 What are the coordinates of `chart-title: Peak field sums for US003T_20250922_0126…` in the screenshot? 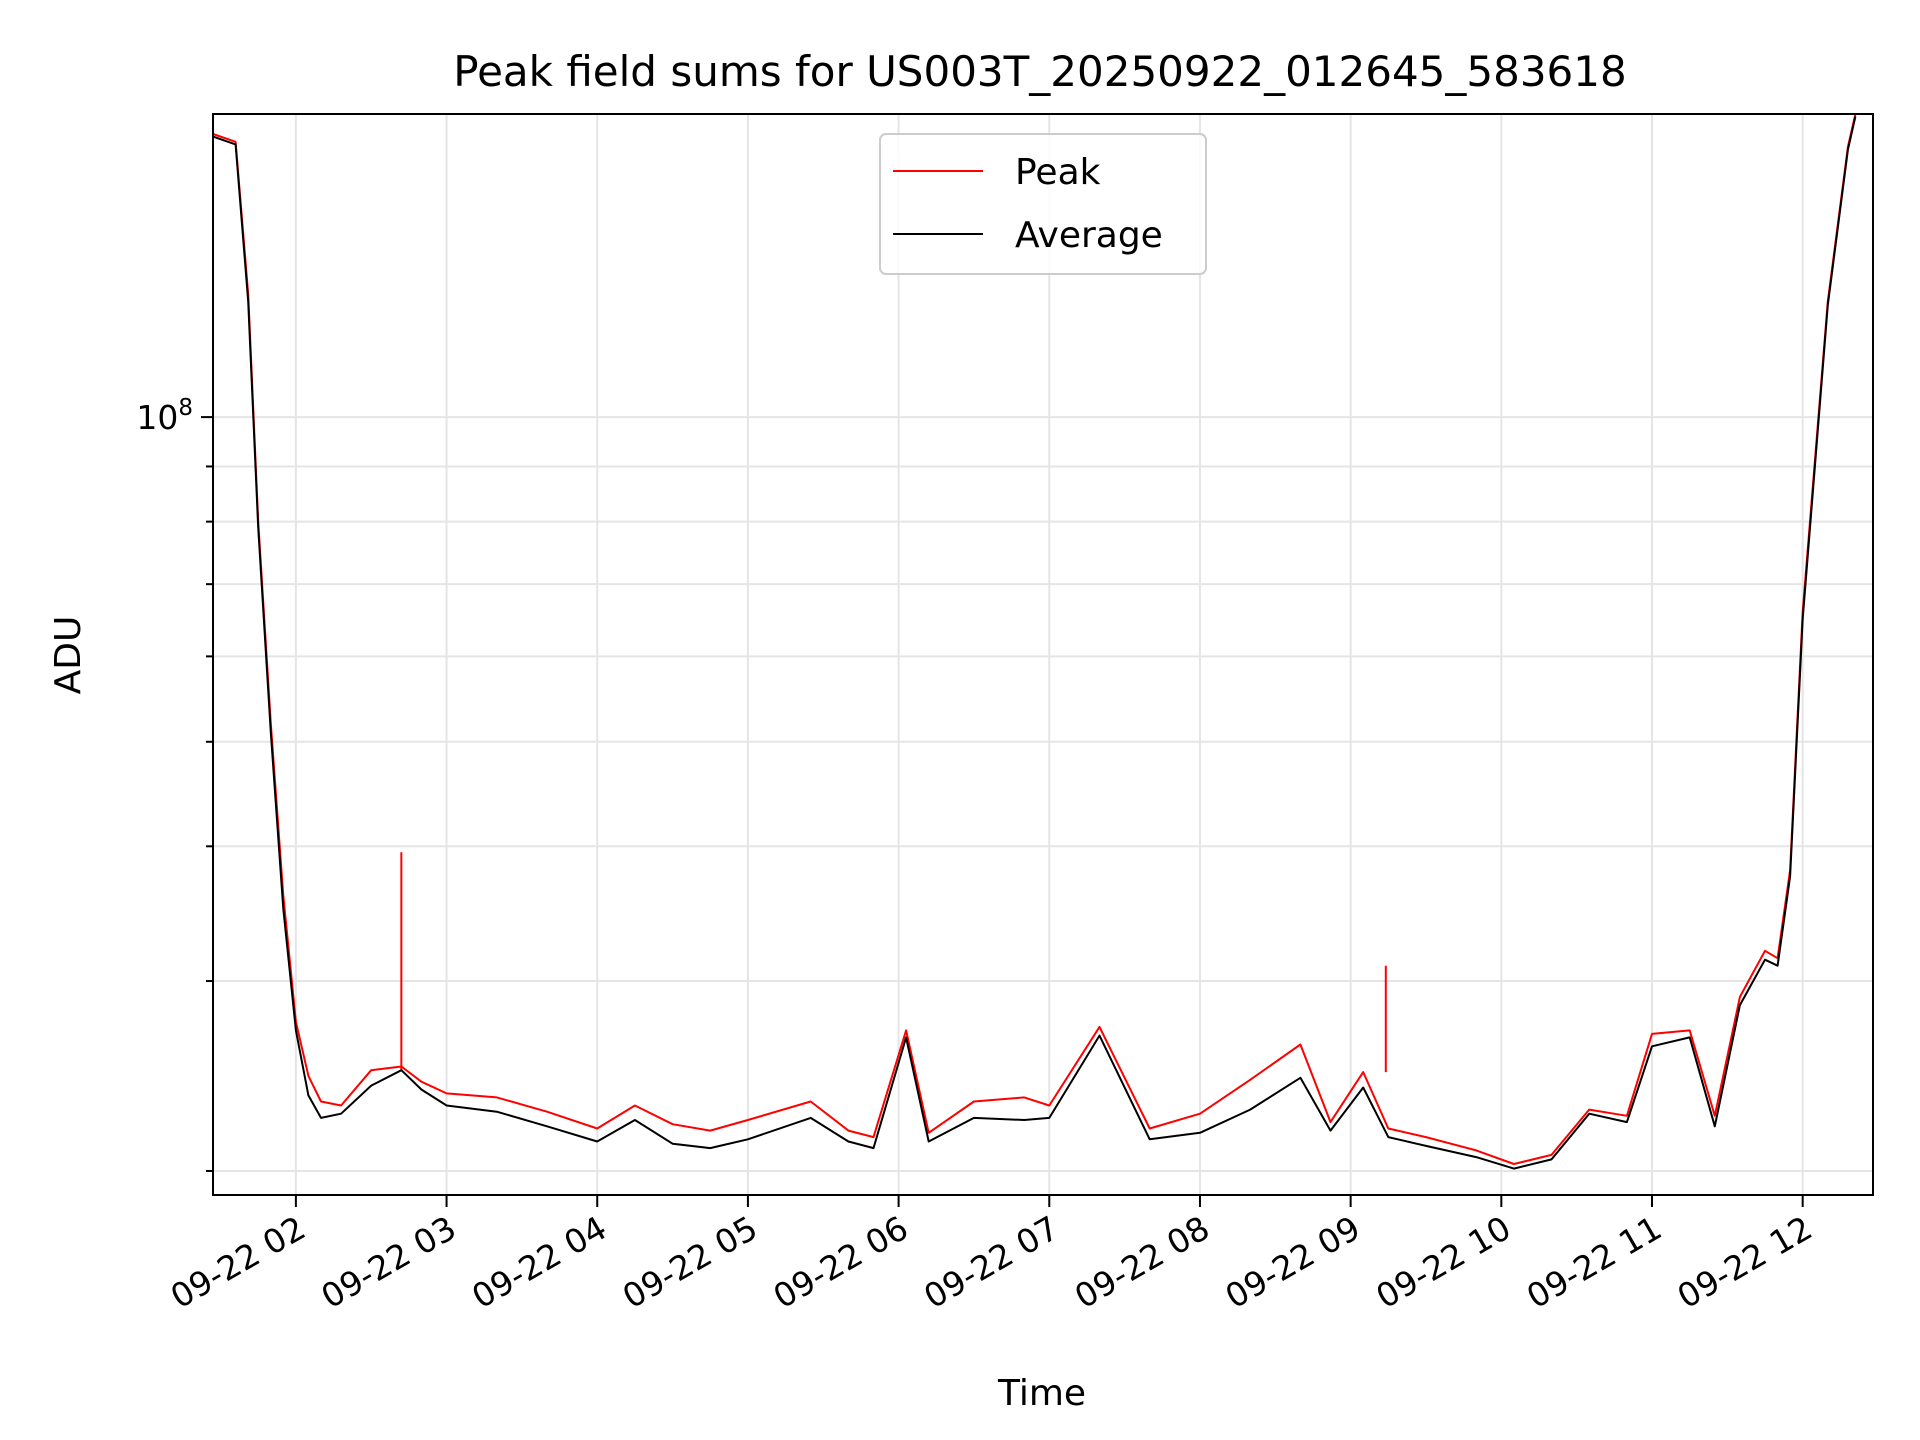 It's located at (1039, 71).